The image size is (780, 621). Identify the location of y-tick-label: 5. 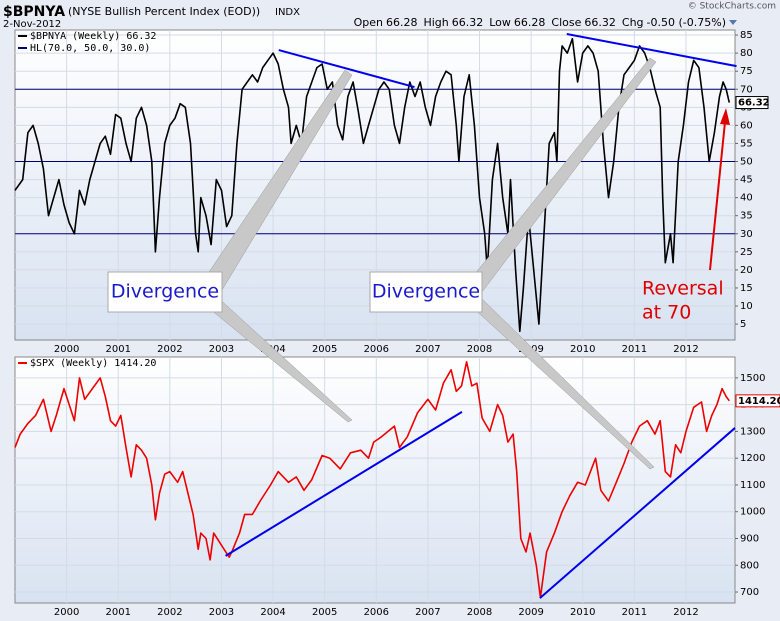
(743, 324).